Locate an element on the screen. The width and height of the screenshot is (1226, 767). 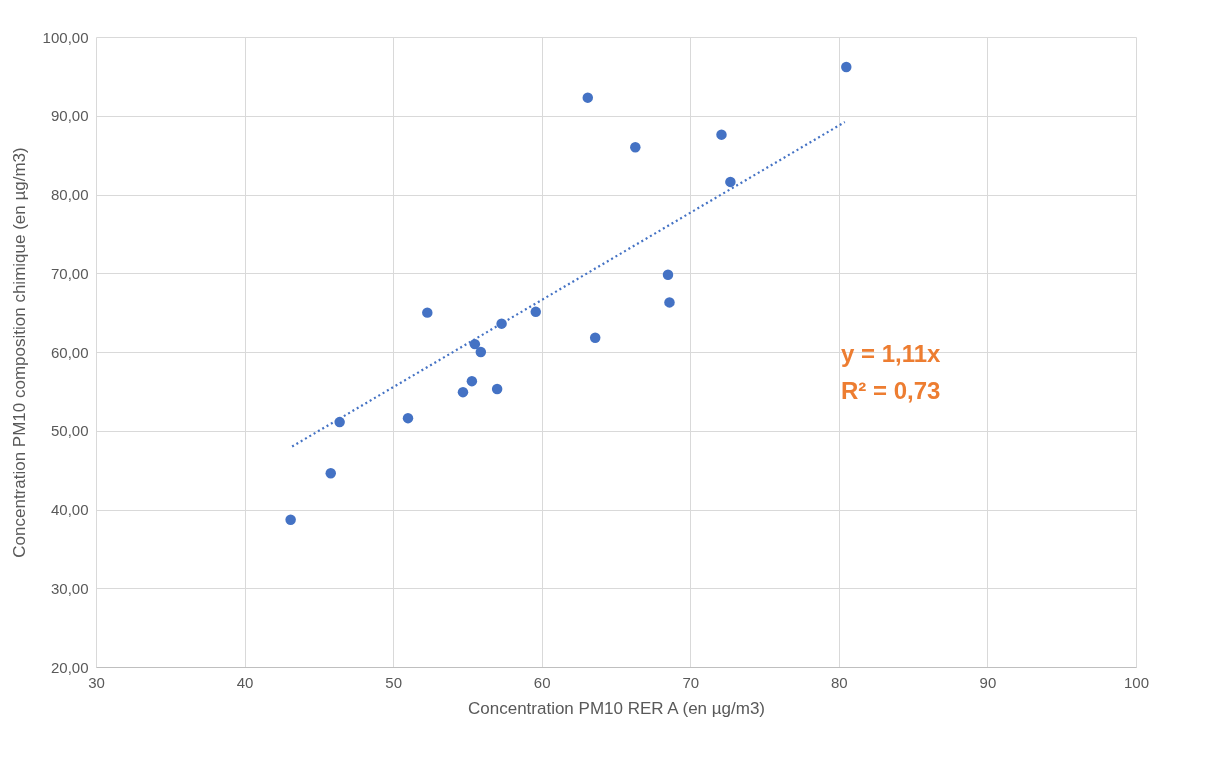
annotation: y = 1,11x is located at coordinates (891, 353).